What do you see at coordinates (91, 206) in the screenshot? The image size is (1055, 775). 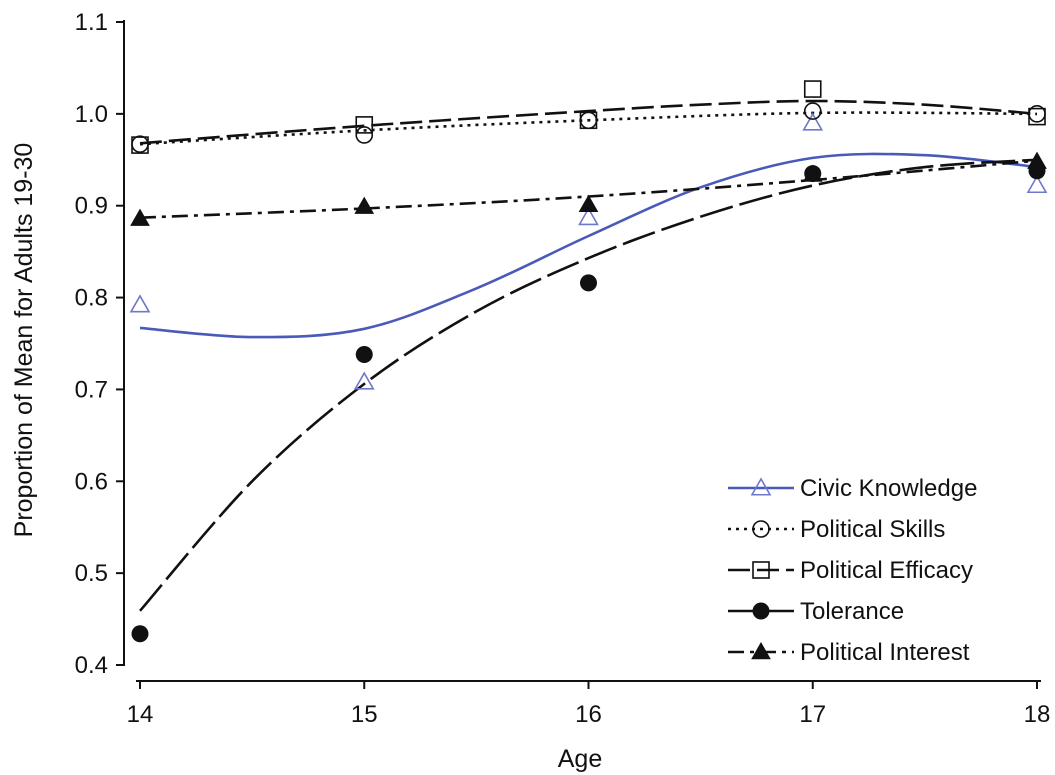 I see `y-tick-label: 0.9` at bounding box center [91, 206].